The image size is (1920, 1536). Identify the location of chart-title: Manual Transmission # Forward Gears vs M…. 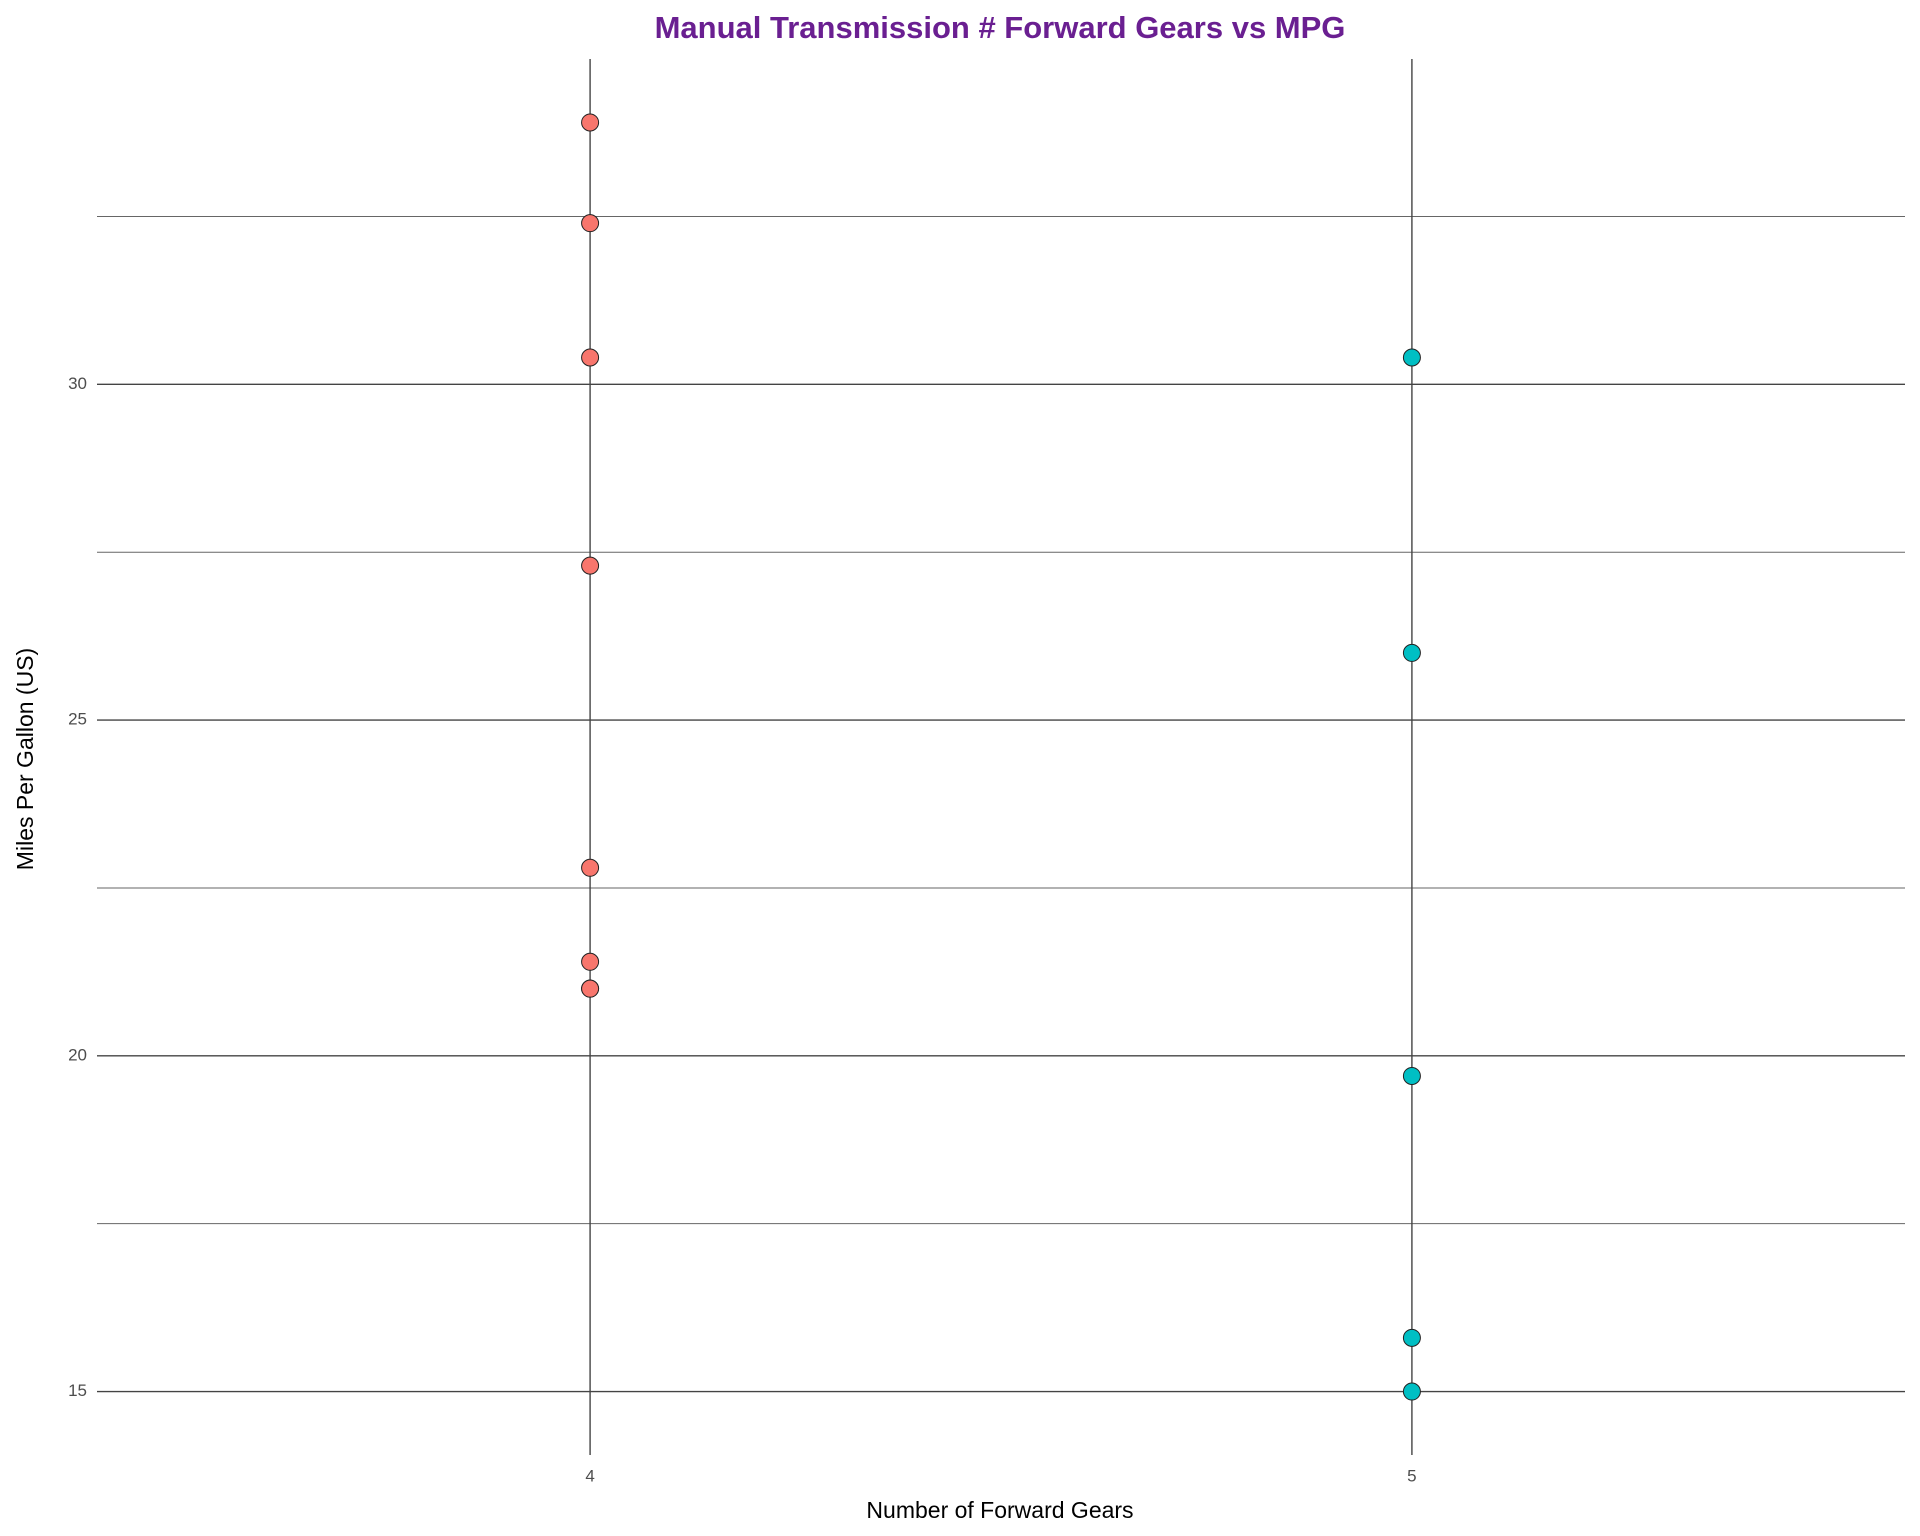
(1000, 27).